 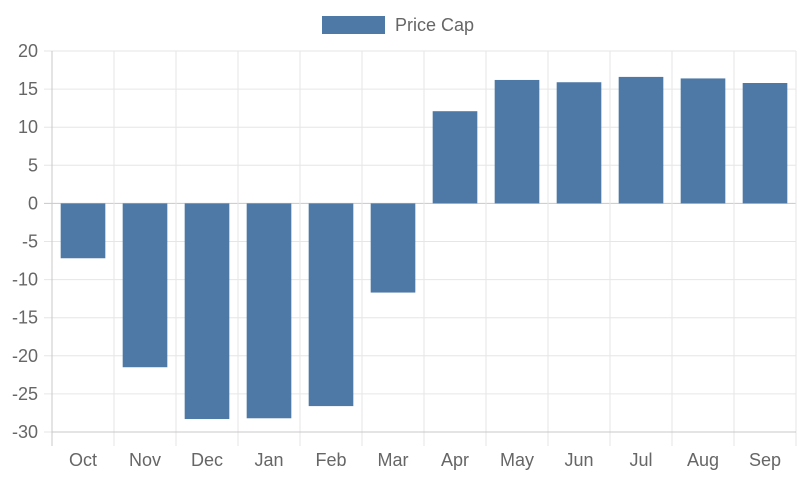 What do you see at coordinates (353, 25) in the screenshot?
I see `legend-swatch-price-cap` at bounding box center [353, 25].